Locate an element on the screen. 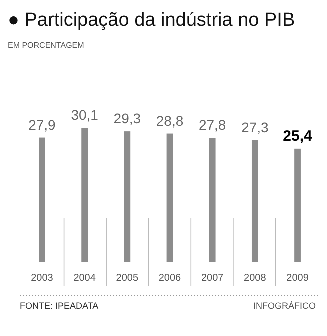  x-tick-label: 2003 is located at coordinates (42, 278).